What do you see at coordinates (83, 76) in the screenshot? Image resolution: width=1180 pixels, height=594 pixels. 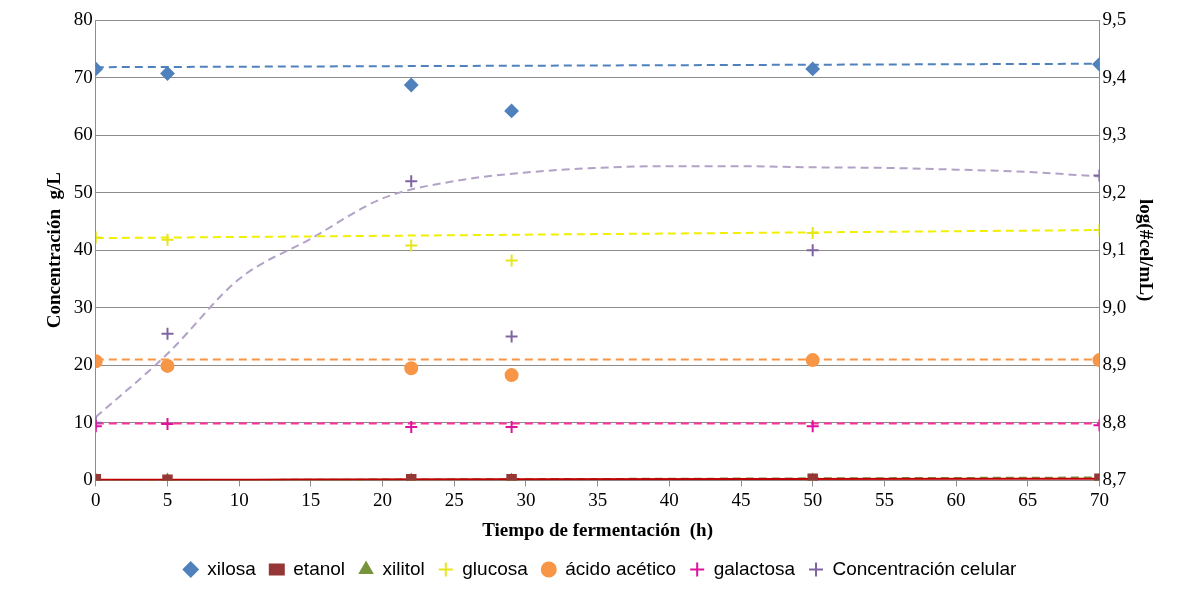 I see `y-tick-label: 70` at bounding box center [83, 76].